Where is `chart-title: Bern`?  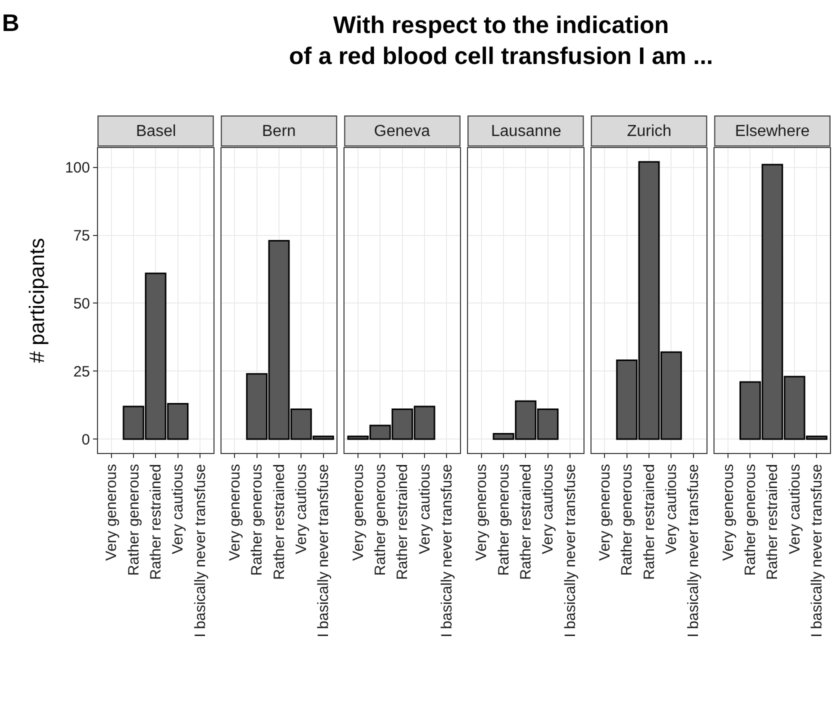 chart-title: Bern is located at coordinates (279, 131).